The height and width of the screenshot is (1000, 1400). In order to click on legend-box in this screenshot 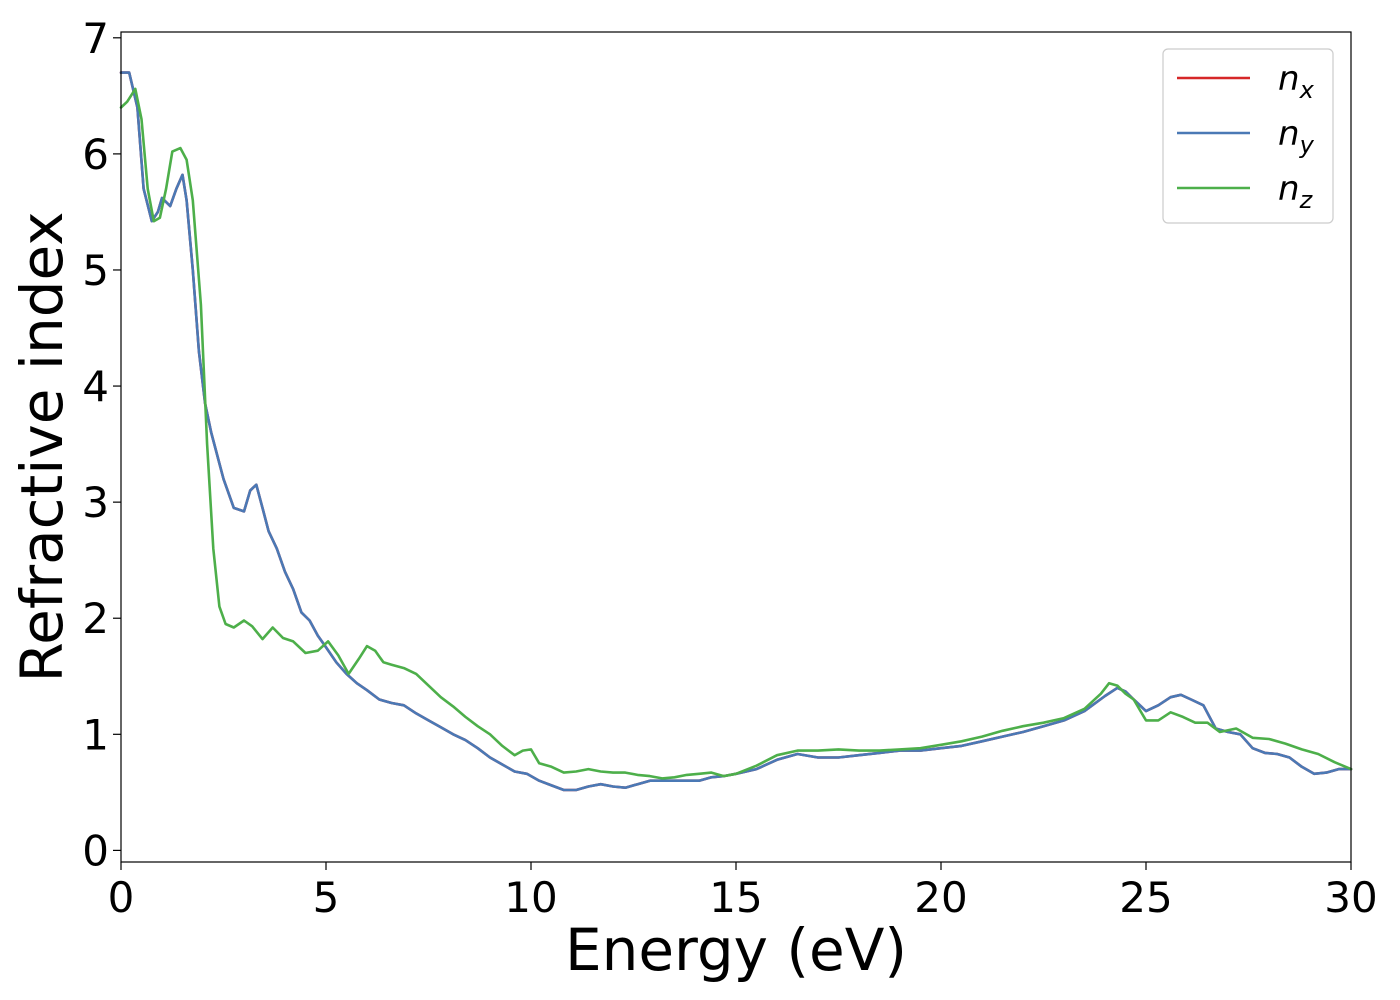, I will do `click(1248, 136)`.